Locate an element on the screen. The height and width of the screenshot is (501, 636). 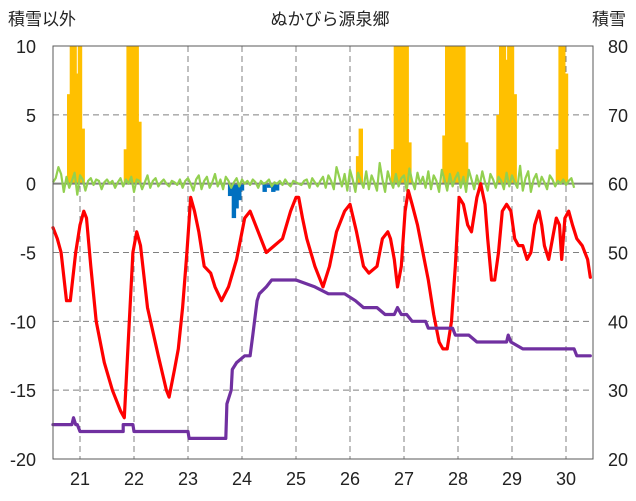
x-tick-label: 30 is located at coordinates (566, 479).